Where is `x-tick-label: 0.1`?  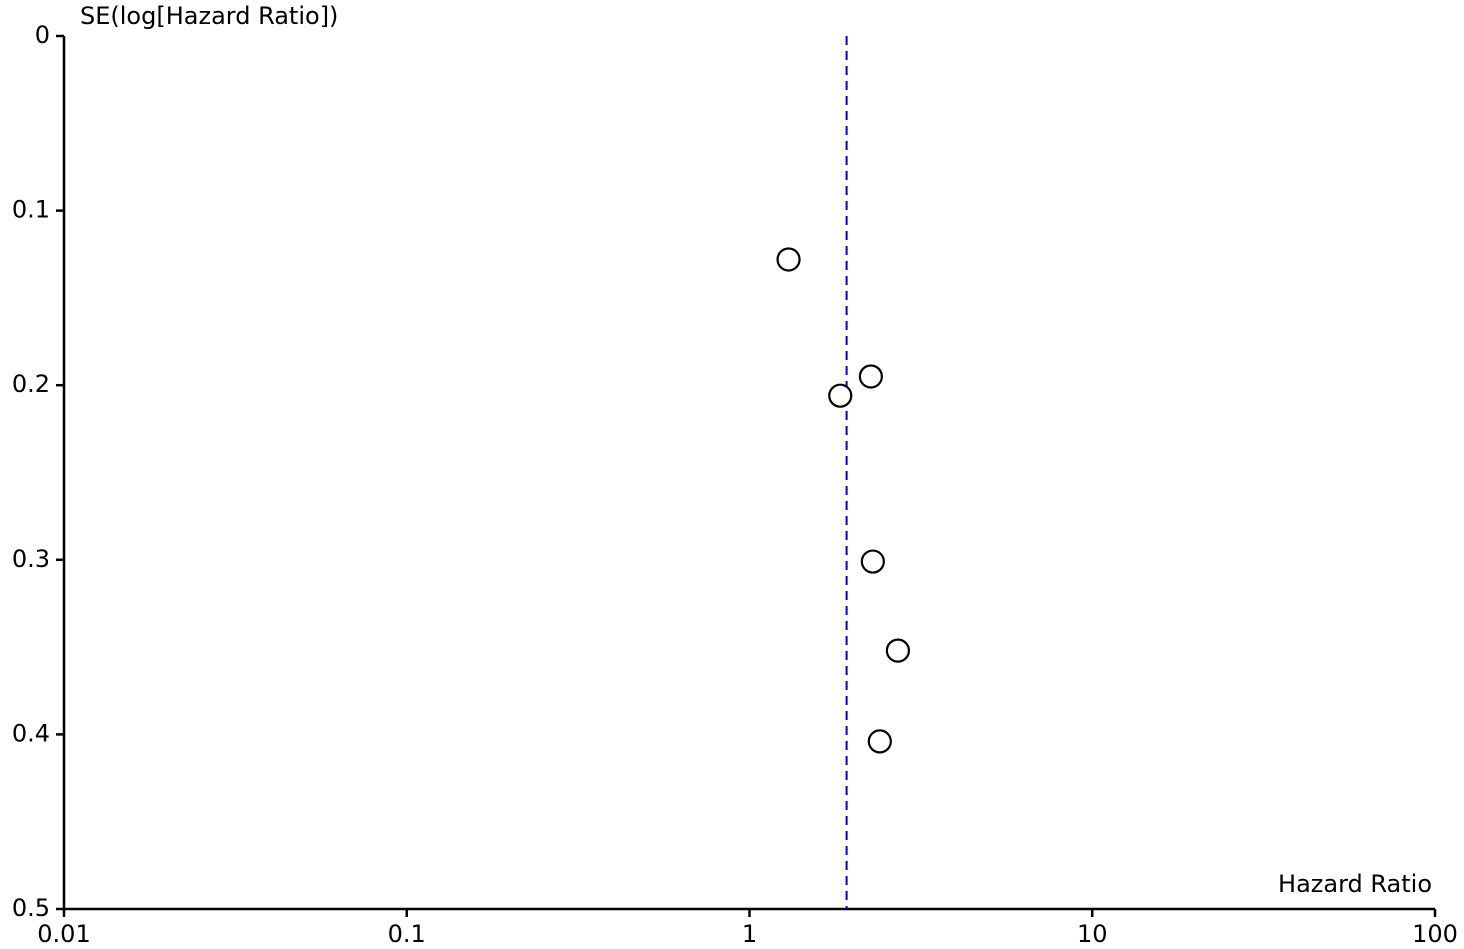
x-tick-label: 0.1 is located at coordinates (407, 934).